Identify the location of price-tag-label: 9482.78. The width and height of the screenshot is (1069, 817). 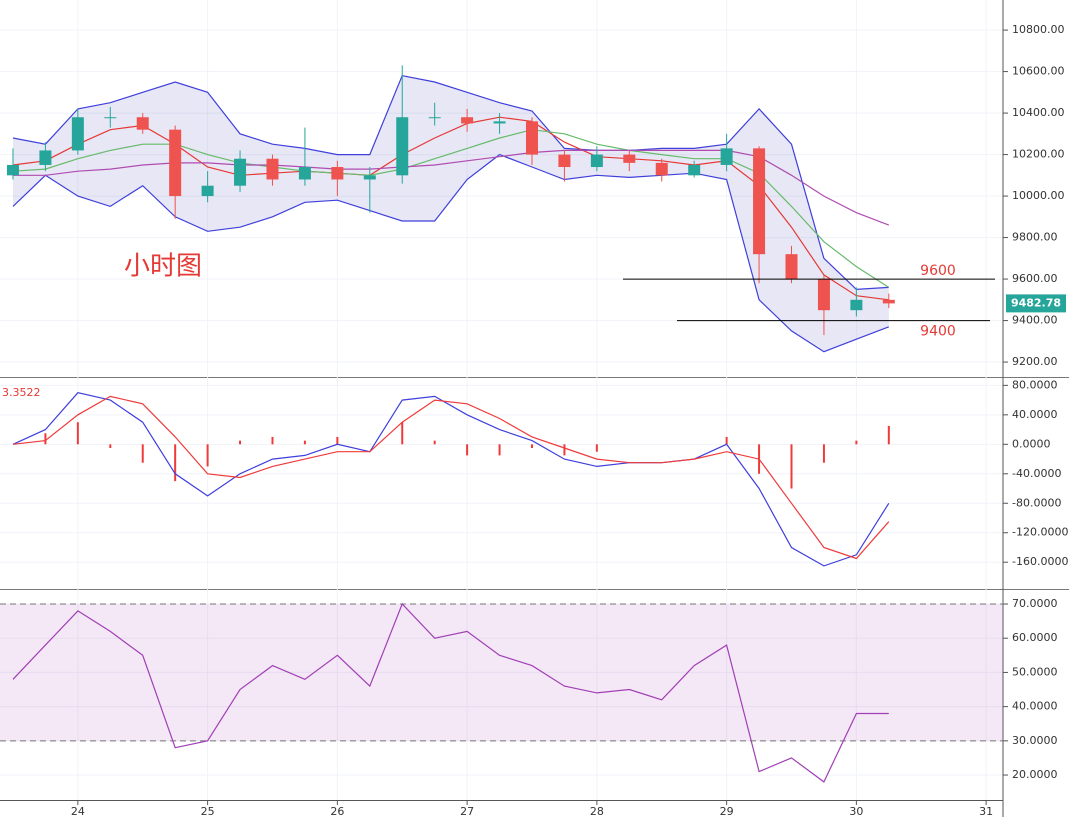
(1036, 302).